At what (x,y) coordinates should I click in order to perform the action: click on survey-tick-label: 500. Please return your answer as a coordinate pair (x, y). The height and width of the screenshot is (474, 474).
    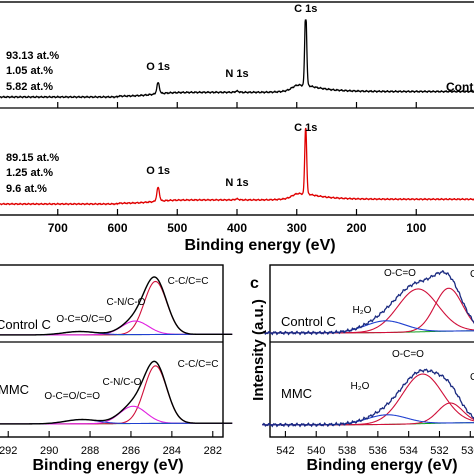
    Looking at the image, I should click on (177, 228).